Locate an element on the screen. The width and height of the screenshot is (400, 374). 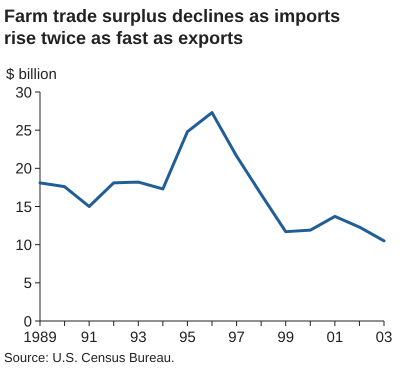
y-tick-label: 0 is located at coordinates (28, 321).